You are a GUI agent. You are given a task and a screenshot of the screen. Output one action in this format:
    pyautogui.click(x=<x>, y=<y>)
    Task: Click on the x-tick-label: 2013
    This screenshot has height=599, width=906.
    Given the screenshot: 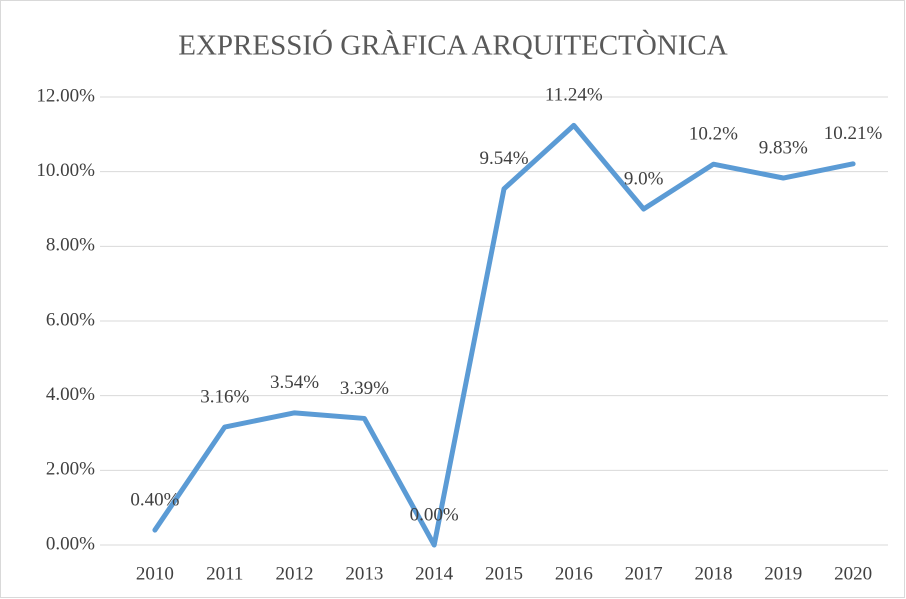 What is the action you would take?
    pyautogui.click(x=364, y=573)
    